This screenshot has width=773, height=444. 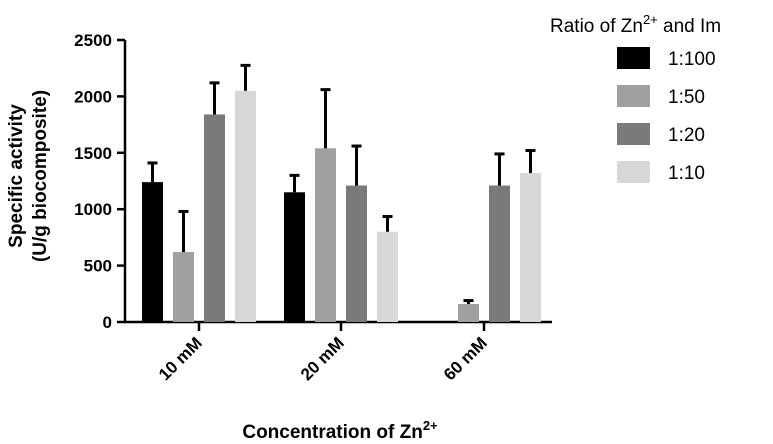 I want to click on x-tick-label: 20 mM, so click(x=322, y=358).